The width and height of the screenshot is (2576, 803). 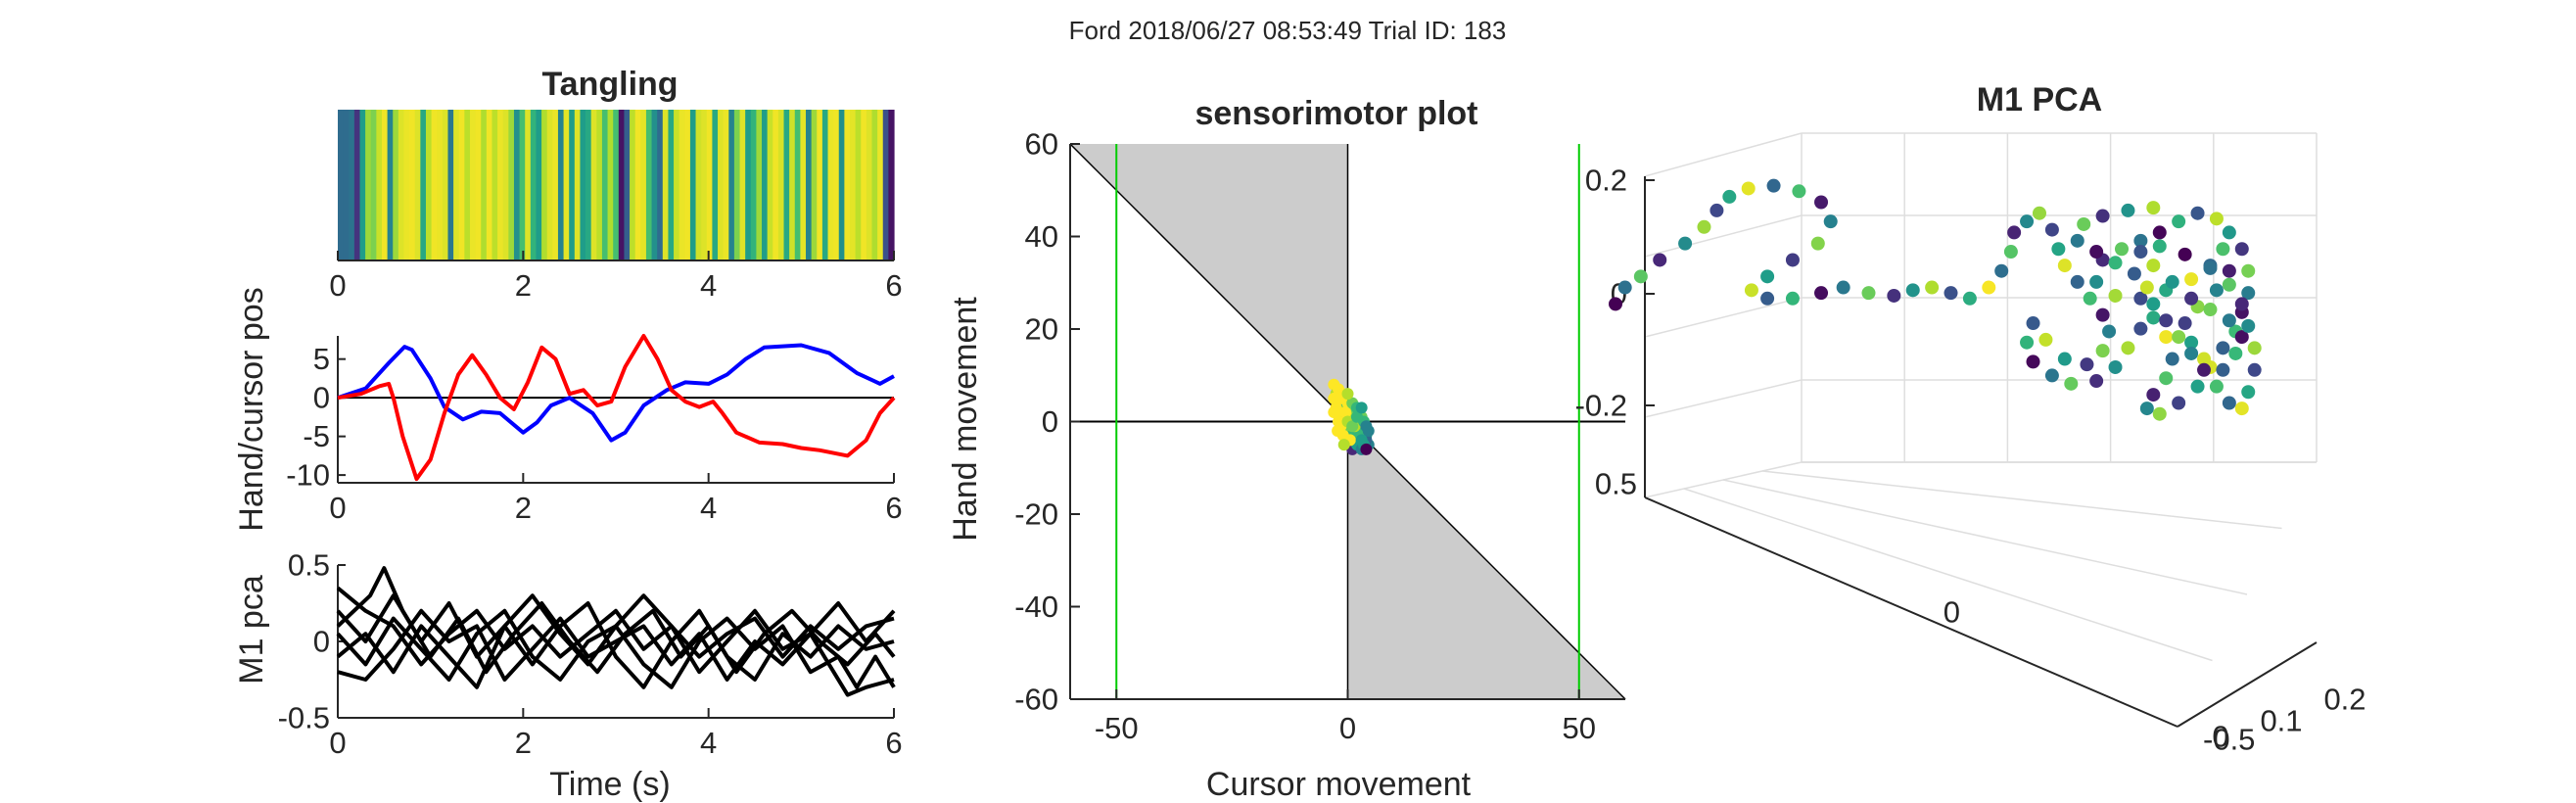 What do you see at coordinates (594, 431) in the screenshot?
I see `hand-cursor-axes: 0 2 4 6 5 0 -5 -10` at bounding box center [594, 431].